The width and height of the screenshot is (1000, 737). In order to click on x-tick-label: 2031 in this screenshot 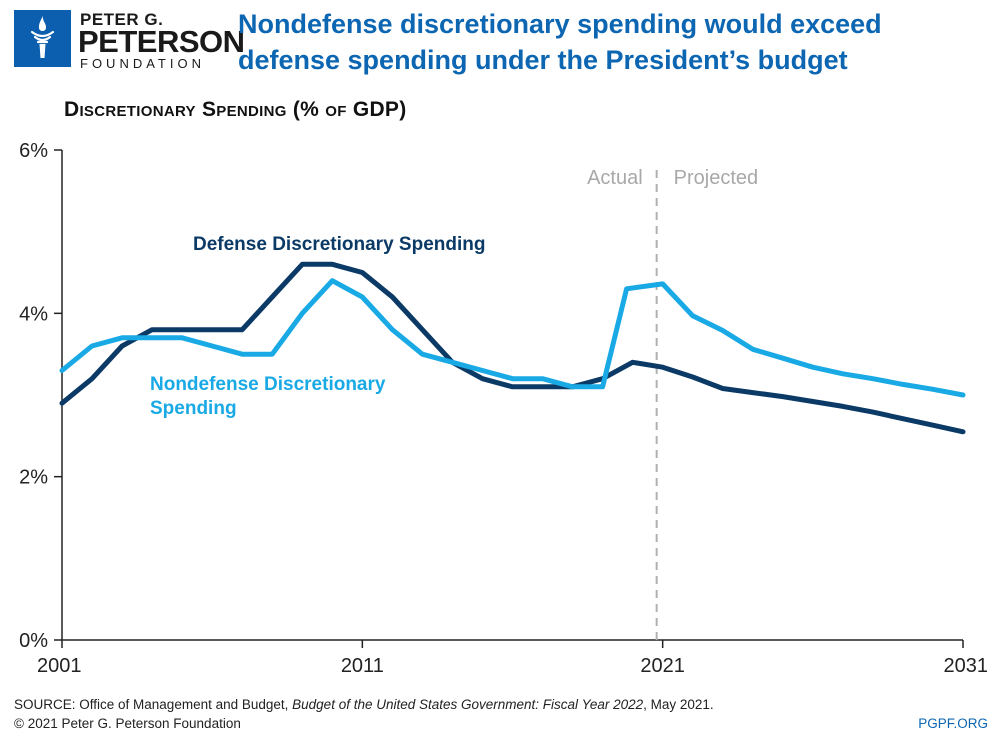, I will do `click(966, 666)`.